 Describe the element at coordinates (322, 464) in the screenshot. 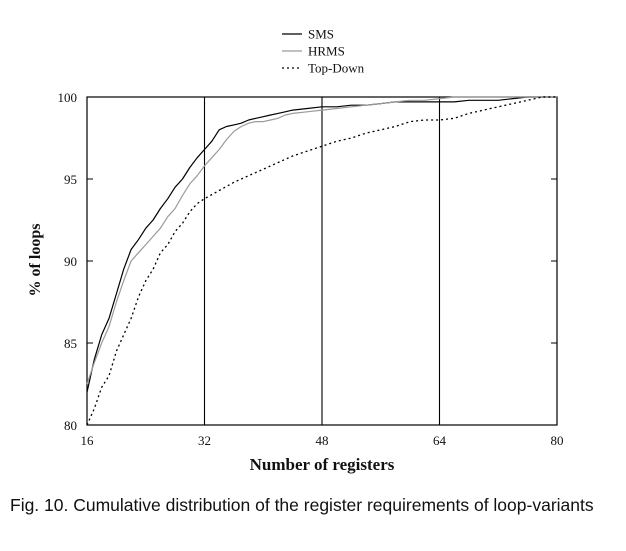

I see `x-axis-label: Number of registers` at that location.